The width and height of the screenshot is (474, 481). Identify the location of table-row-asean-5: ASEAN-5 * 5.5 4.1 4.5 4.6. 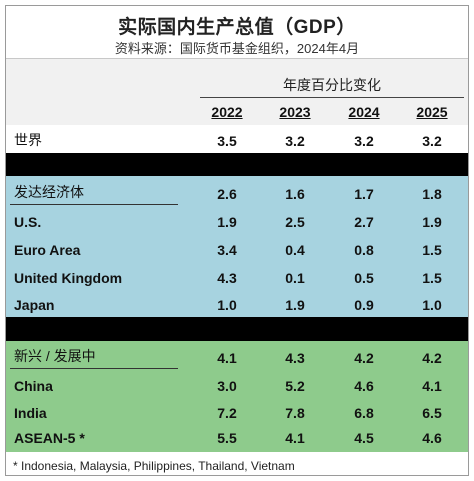
(237, 441).